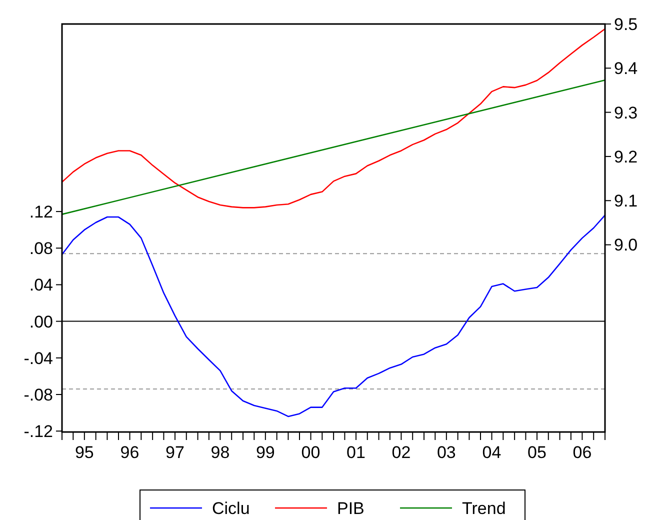 The image size is (653, 520). What do you see at coordinates (582, 452) in the screenshot?
I see `x-tick-label: 06` at bounding box center [582, 452].